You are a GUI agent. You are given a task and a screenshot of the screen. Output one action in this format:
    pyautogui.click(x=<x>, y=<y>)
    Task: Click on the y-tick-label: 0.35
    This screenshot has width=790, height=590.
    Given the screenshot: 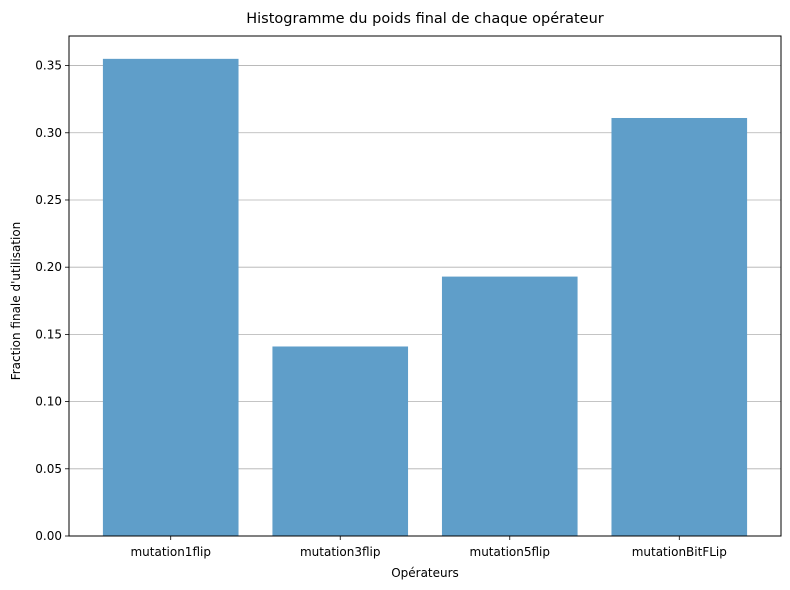 What is the action you would take?
    pyautogui.click(x=48, y=66)
    